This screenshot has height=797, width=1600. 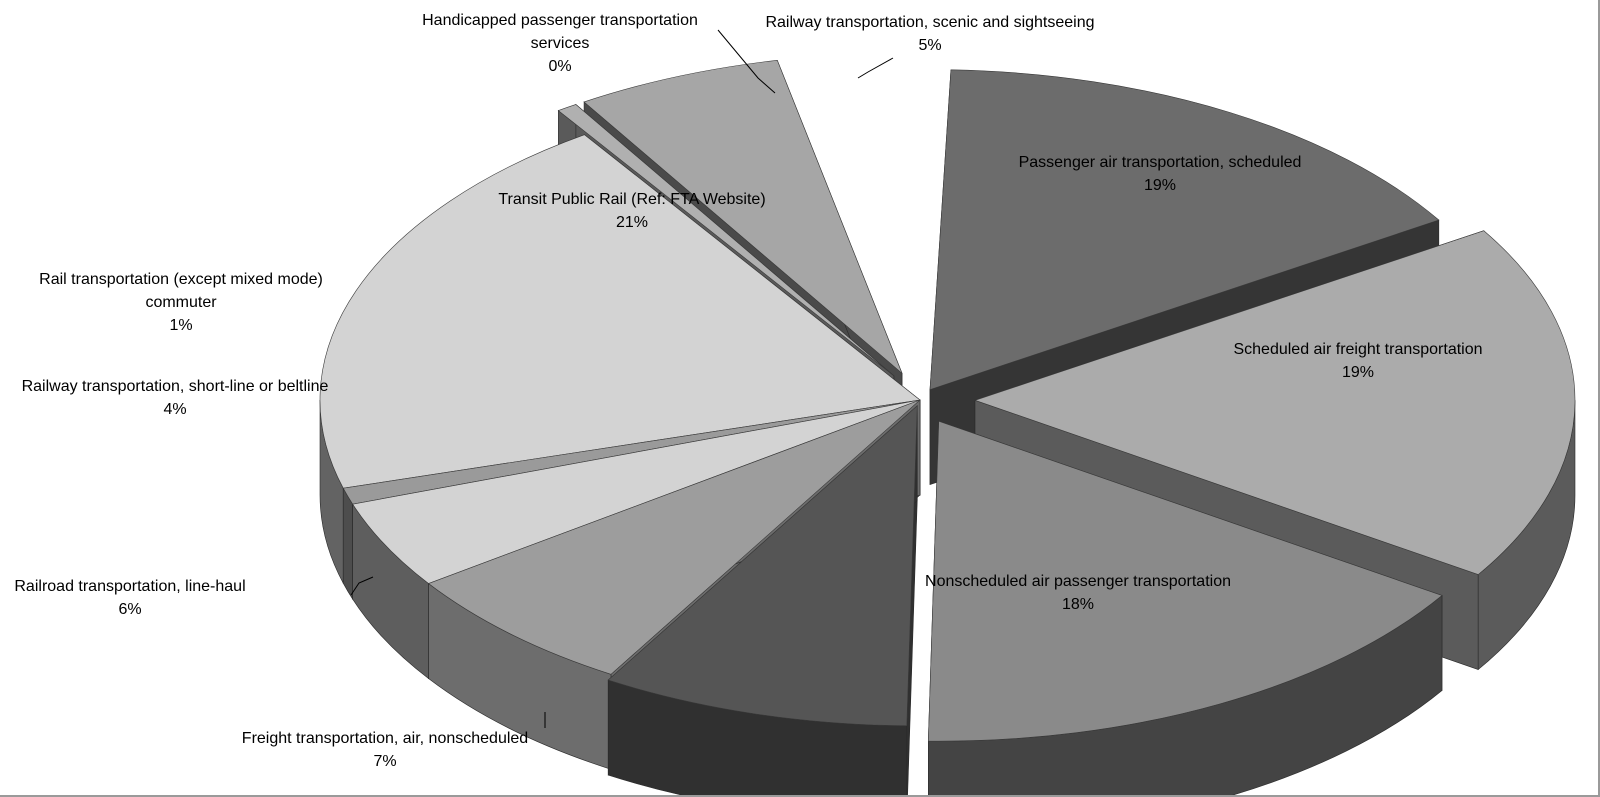 What do you see at coordinates (129, 598) in the screenshot?
I see `data-label-railroad-transportation-line-haul: Railroad transportation, line-haul 6%` at bounding box center [129, 598].